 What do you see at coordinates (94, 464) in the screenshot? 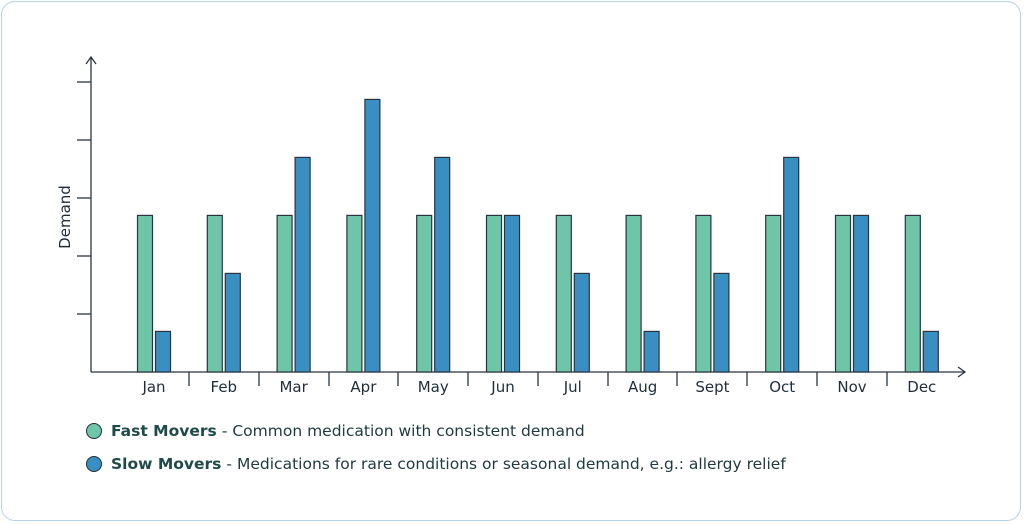
I see `legend-swatch-slow-movers` at bounding box center [94, 464].